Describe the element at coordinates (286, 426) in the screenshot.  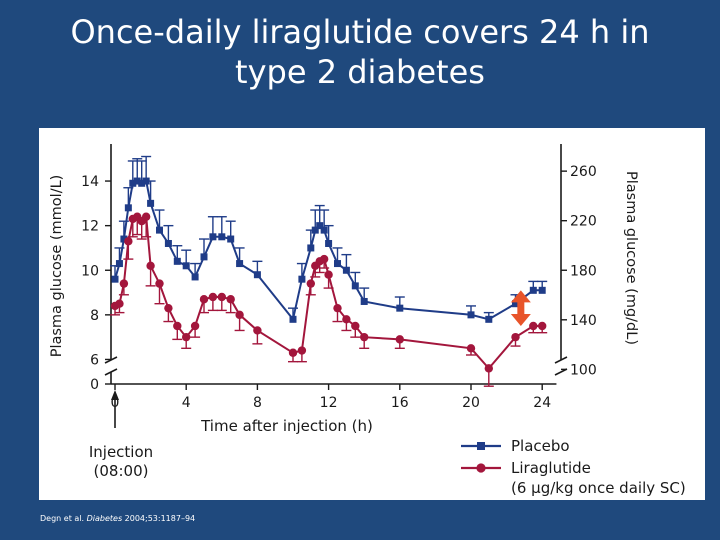
I see `x-axis-title: Time after injection (h)` at that location.